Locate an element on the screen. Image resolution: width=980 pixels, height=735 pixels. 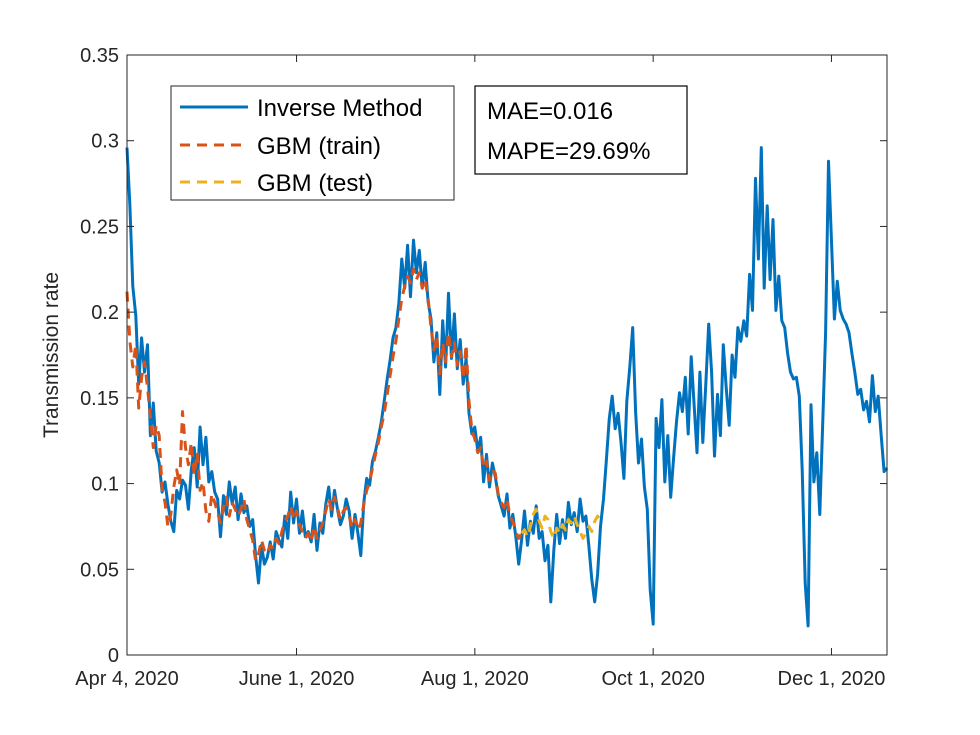
x-tick-label: Dec 1, 2020 is located at coordinates (832, 679).